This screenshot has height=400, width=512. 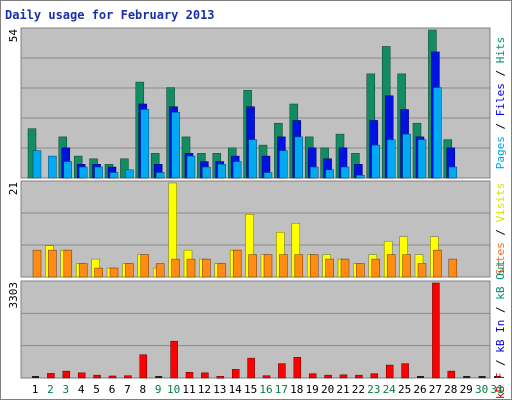 I want to click on day-label: 13, so click(x=219, y=389).